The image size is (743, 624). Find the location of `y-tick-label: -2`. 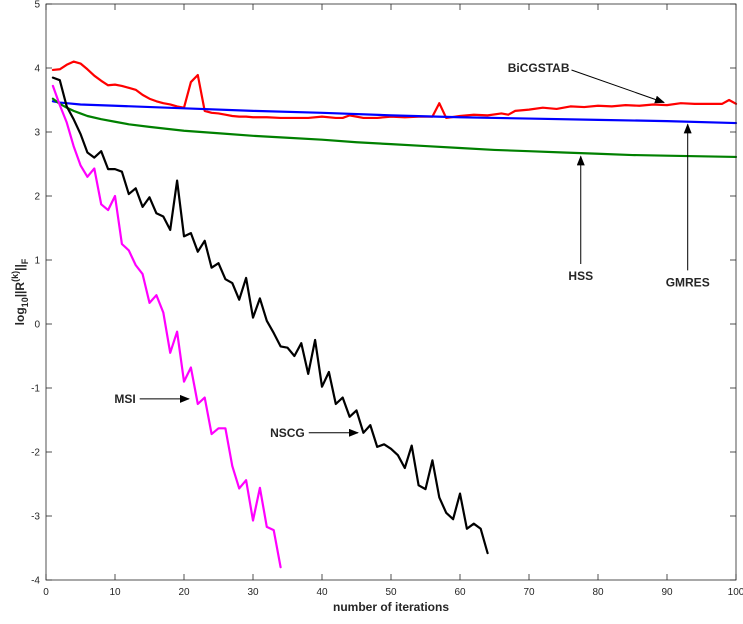

y-tick-label: -2 is located at coordinates (35, 453).